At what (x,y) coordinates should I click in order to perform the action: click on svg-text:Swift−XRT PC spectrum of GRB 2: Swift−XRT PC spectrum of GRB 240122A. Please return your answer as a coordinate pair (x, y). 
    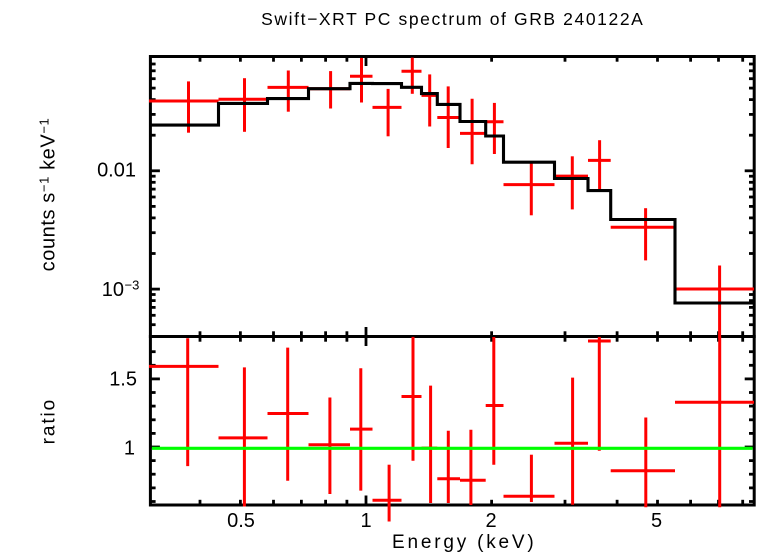
    Looking at the image, I should click on (452, 19).